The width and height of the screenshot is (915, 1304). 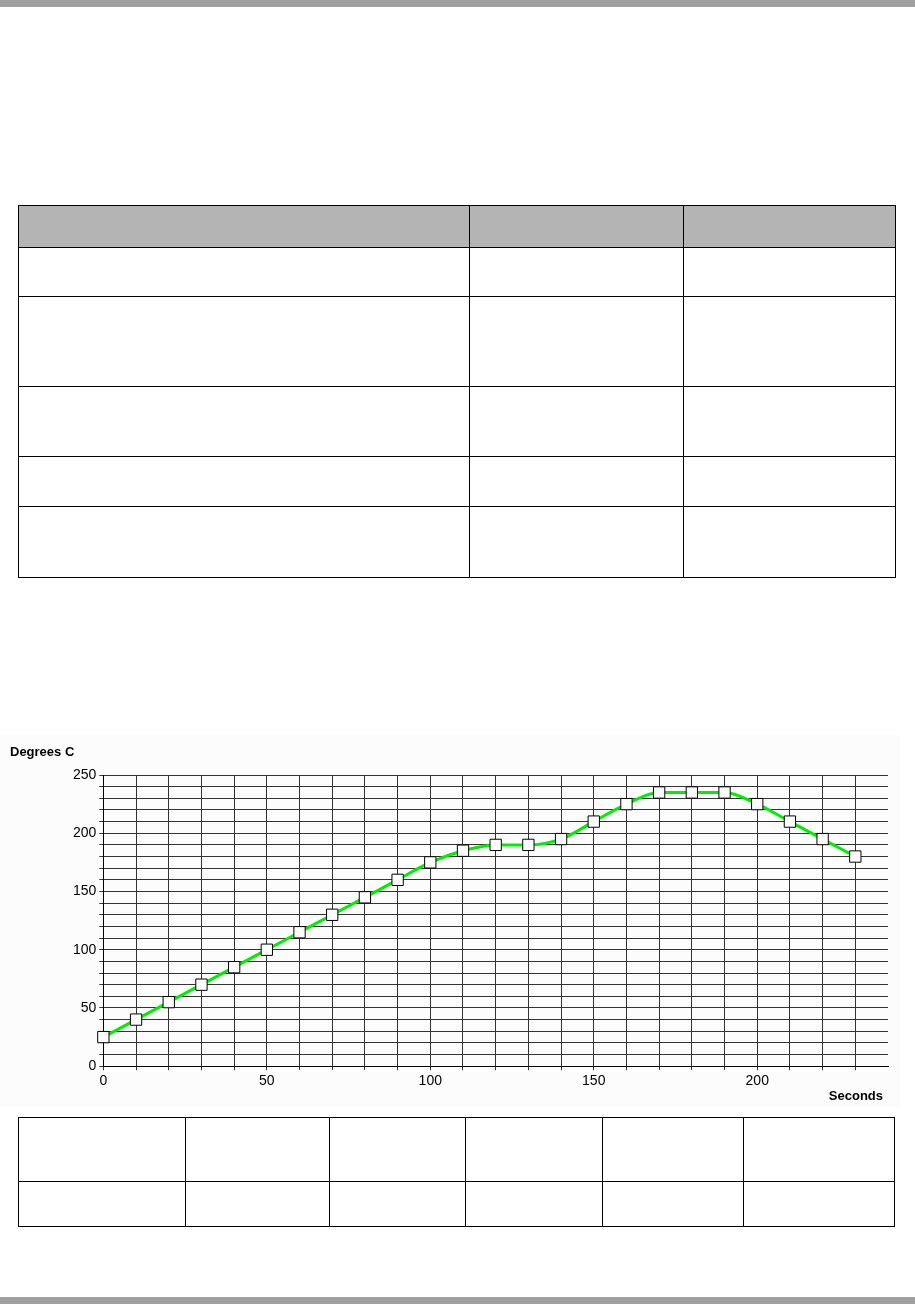 What do you see at coordinates (594, 1080) in the screenshot?
I see `x-tick-label: 150` at bounding box center [594, 1080].